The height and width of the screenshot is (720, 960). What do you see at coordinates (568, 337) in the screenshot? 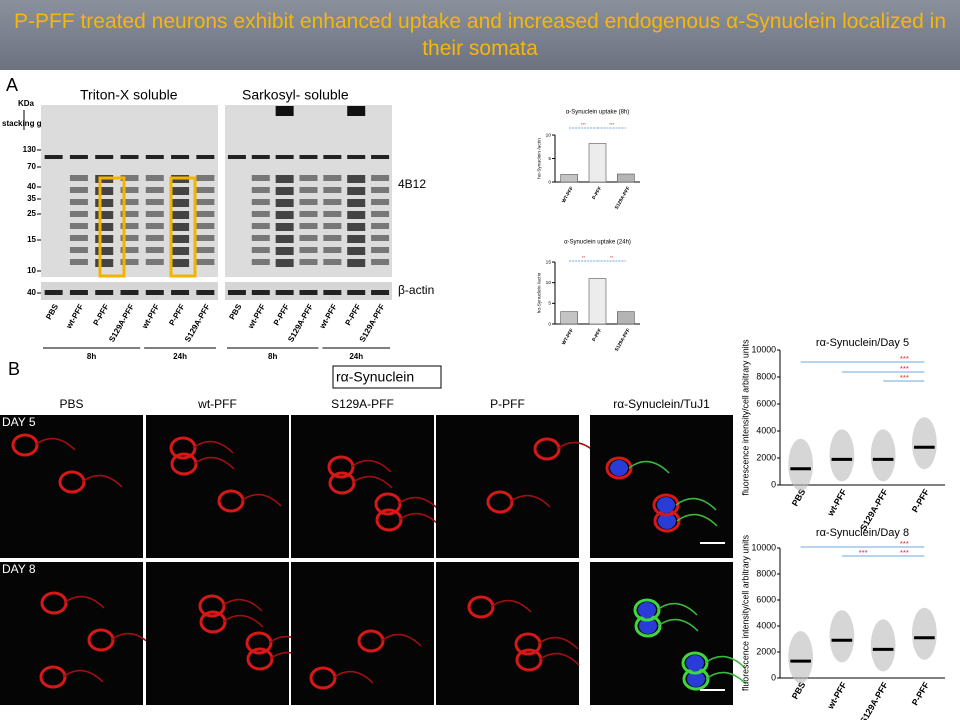
I see `x-tick-label: WT-PFF` at bounding box center [568, 337].